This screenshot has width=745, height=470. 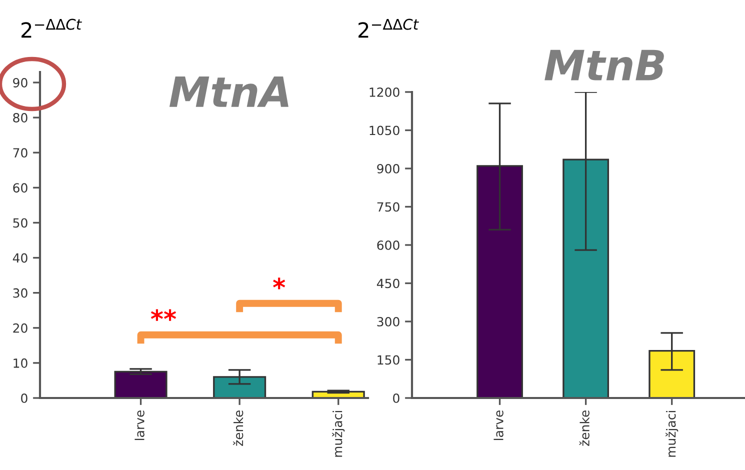 What do you see at coordinates (385, 92) in the screenshot?
I see `y-tick-label: 1200` at bounding box center [385, 92].